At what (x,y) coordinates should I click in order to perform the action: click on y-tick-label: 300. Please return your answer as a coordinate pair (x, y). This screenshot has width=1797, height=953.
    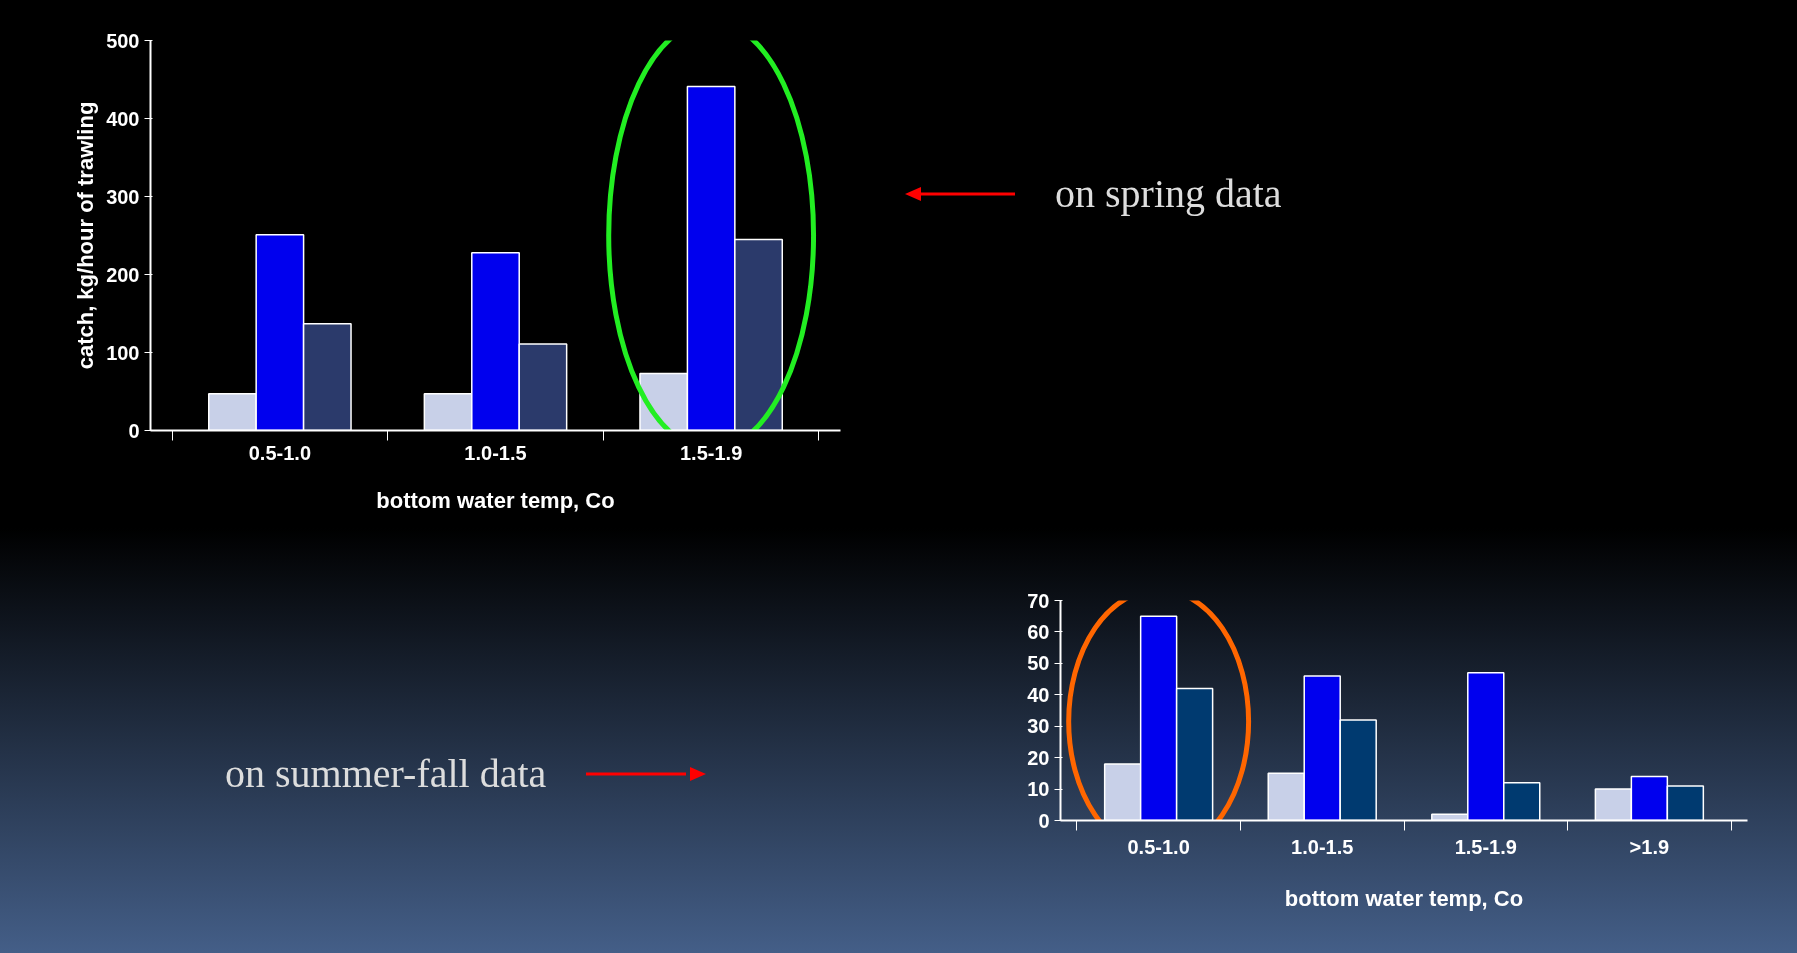
    Looking at the image, I should click on (123, 196).